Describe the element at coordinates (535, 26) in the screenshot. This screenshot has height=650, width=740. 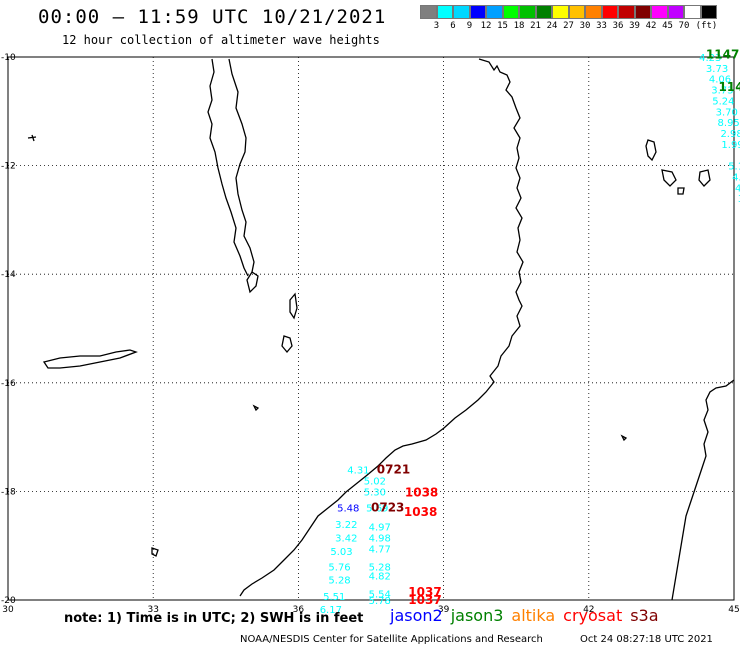
I see `scale-label: 21` at that location.